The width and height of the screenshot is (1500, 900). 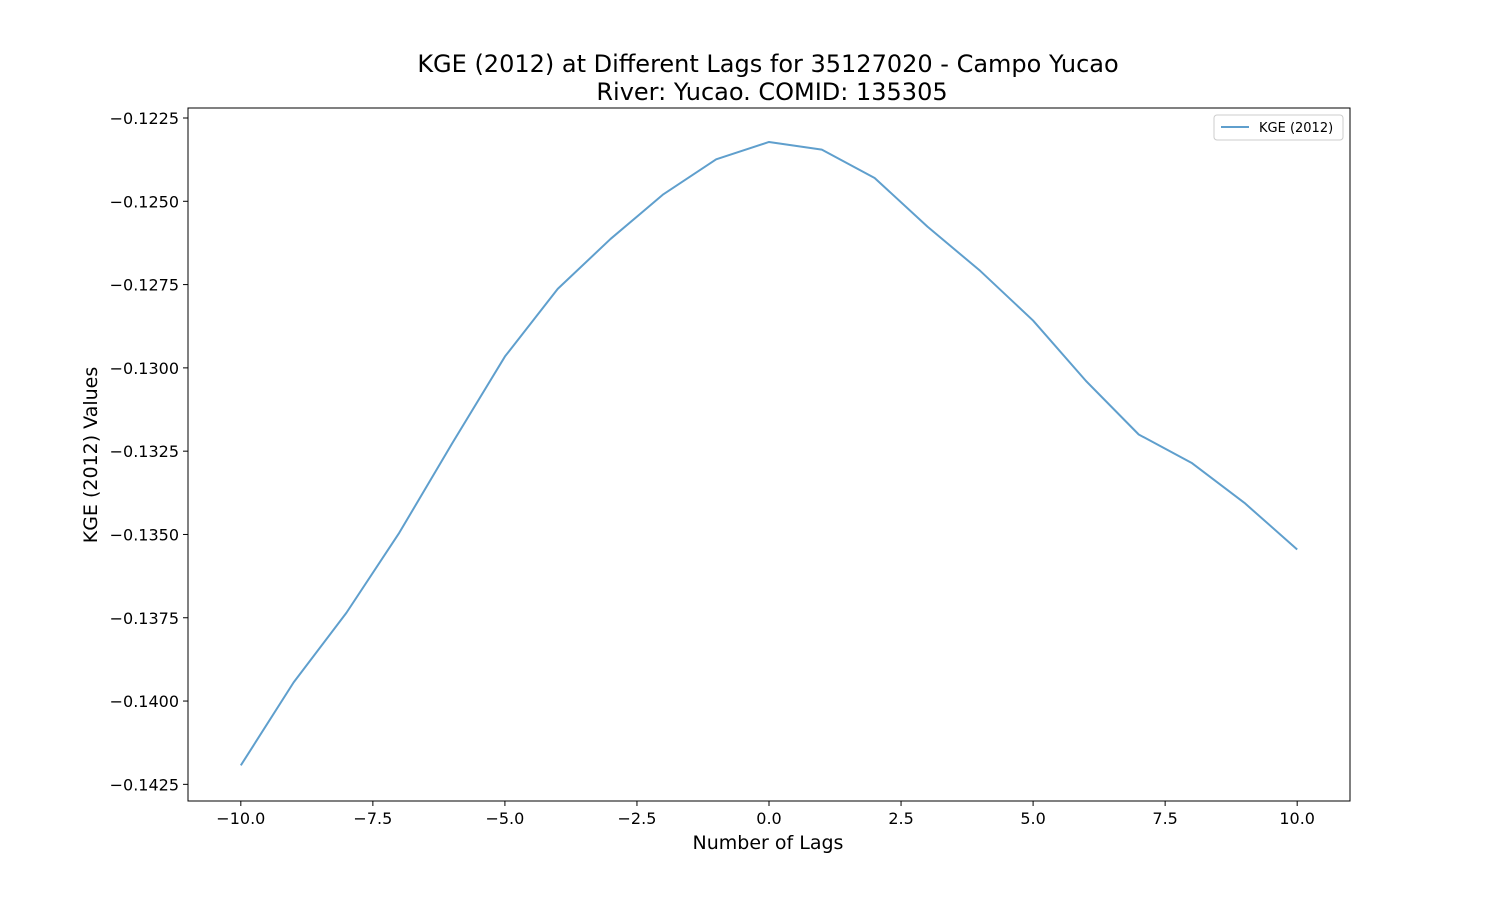 What do you see at coordinates (900, 818) in the screenshot?
I see `x-tick-label: 2.5` at bounding box center [900, 818].